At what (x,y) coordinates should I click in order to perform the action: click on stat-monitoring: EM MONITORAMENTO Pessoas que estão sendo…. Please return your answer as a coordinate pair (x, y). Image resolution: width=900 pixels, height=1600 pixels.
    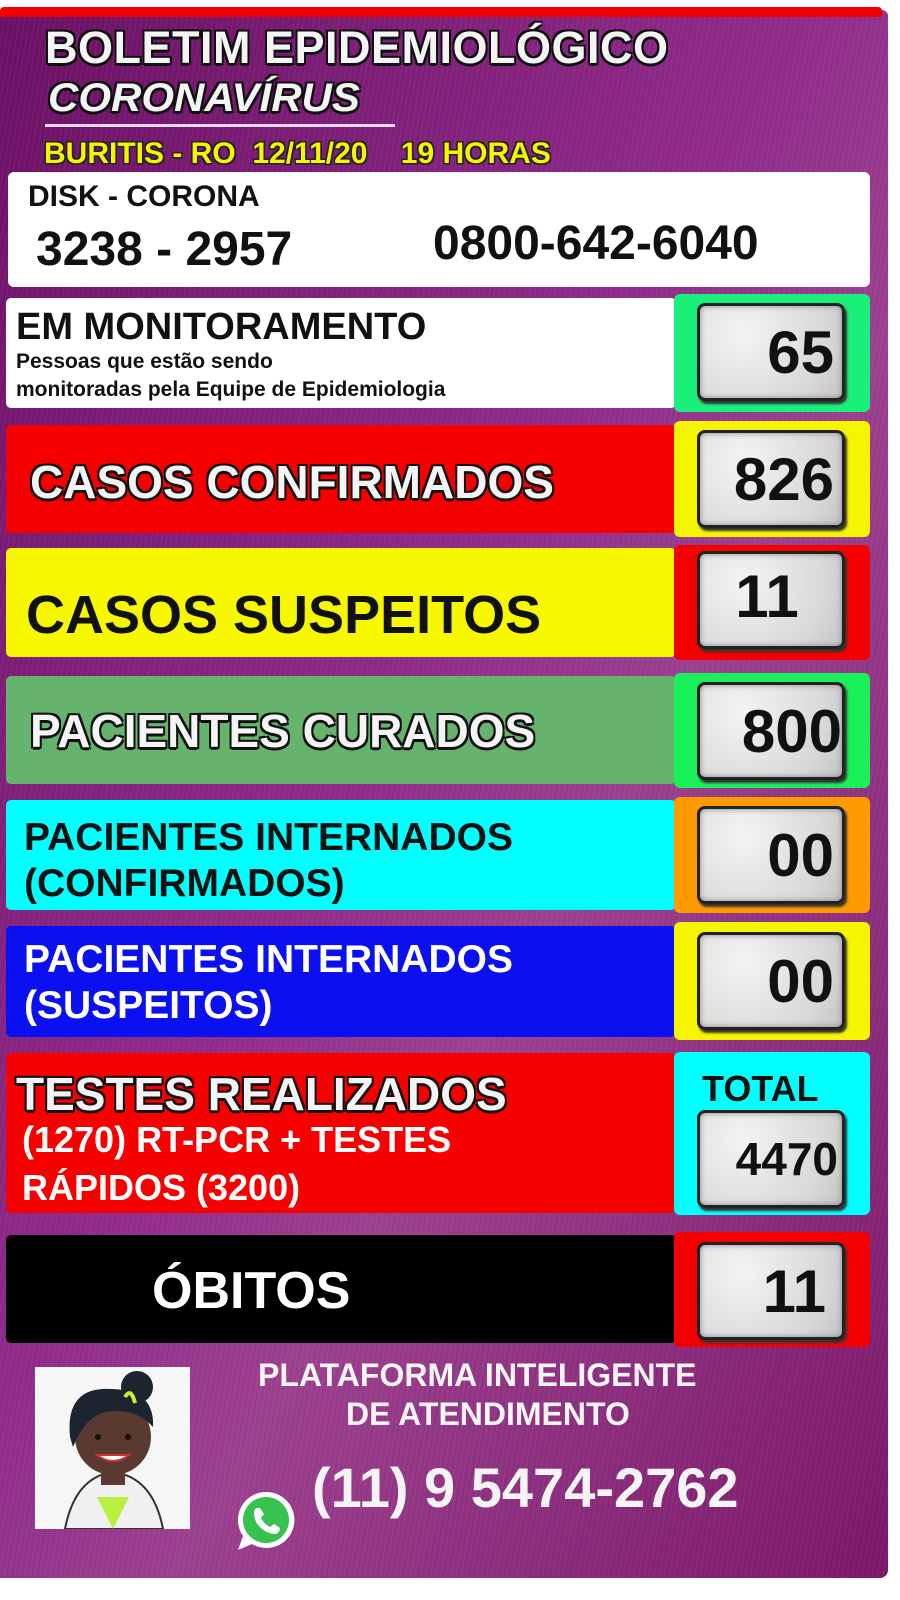
    Looking at the image, I should click on (341, 353).